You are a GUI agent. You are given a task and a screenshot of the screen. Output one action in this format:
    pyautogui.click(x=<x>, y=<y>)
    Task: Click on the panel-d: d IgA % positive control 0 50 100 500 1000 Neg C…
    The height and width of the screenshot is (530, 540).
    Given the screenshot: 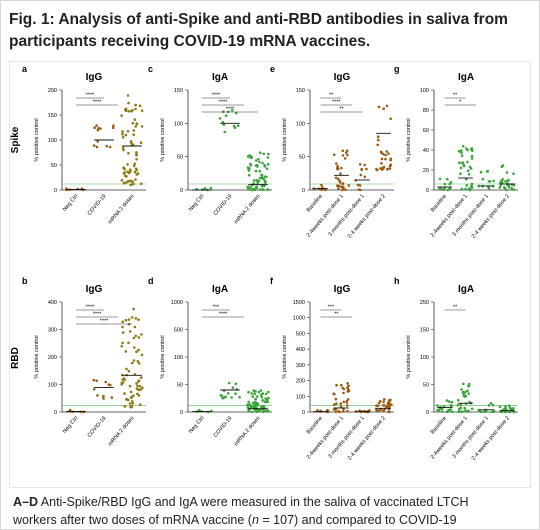 What is the action you would take?
    pyautogui.click(x=210, y=361)
    